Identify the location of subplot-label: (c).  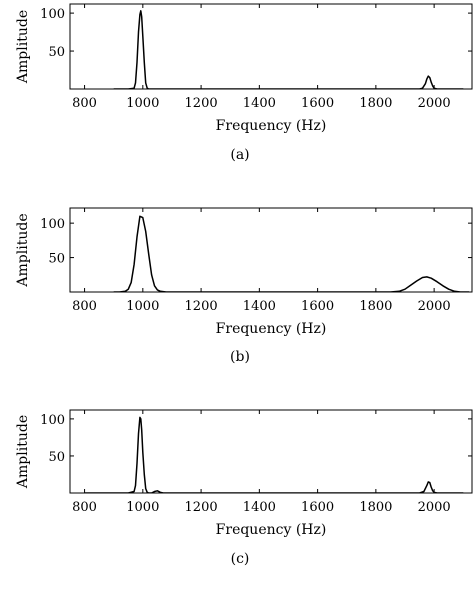
(240, 559).